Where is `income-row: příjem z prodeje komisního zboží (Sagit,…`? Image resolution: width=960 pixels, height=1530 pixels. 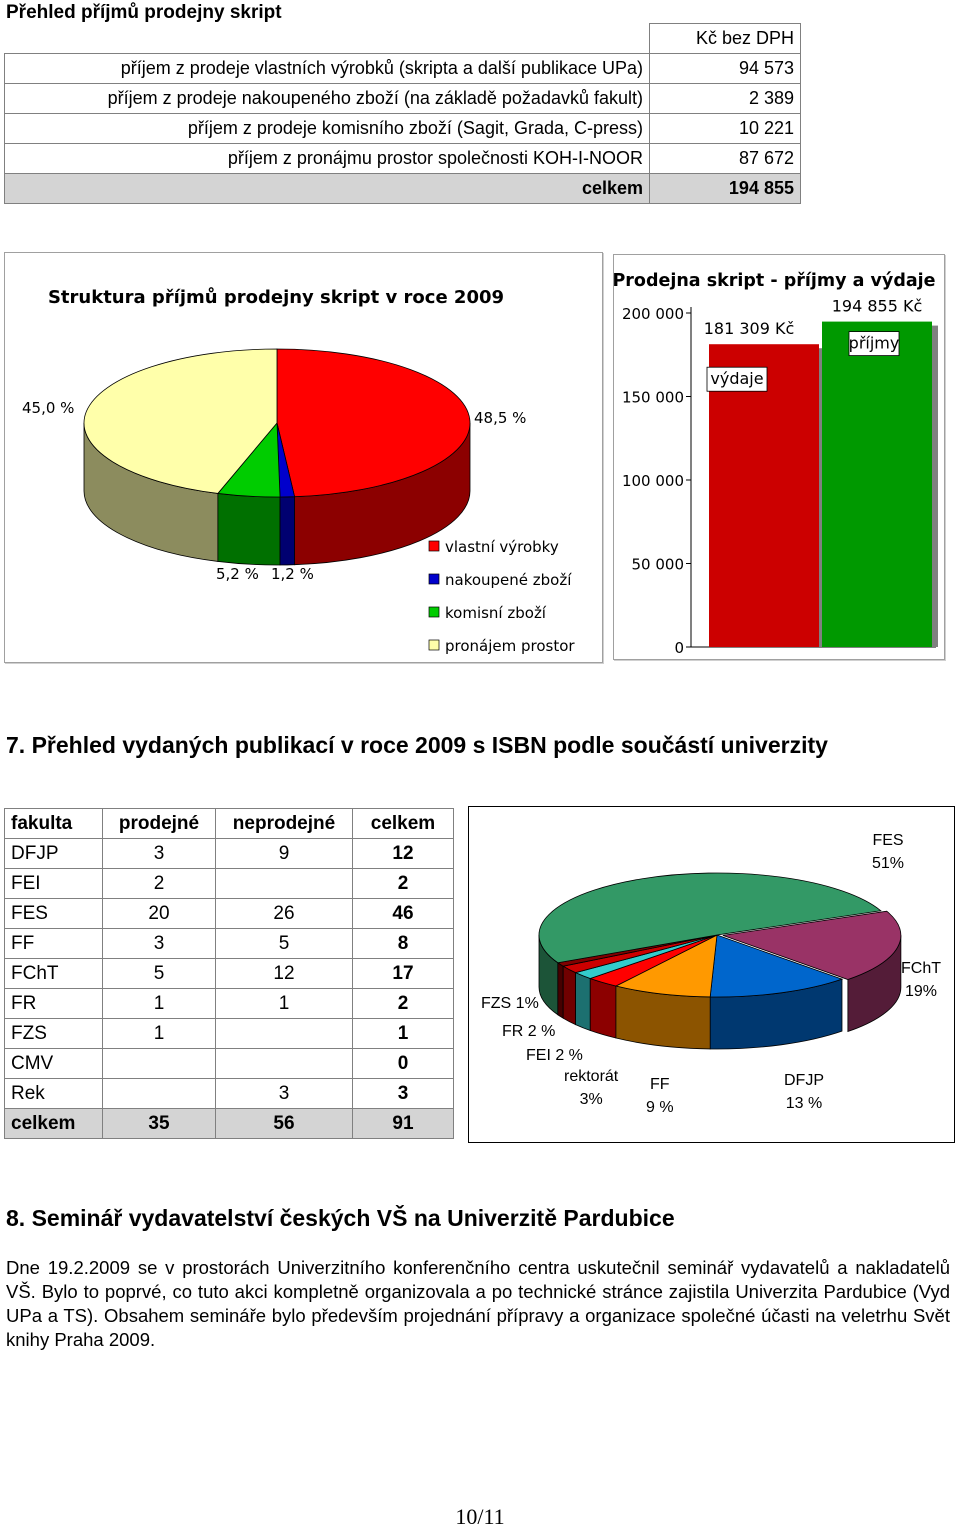 income-row: příjem z prodeje komisního zboží (Sagit,… is located at coordinates (402, 128).